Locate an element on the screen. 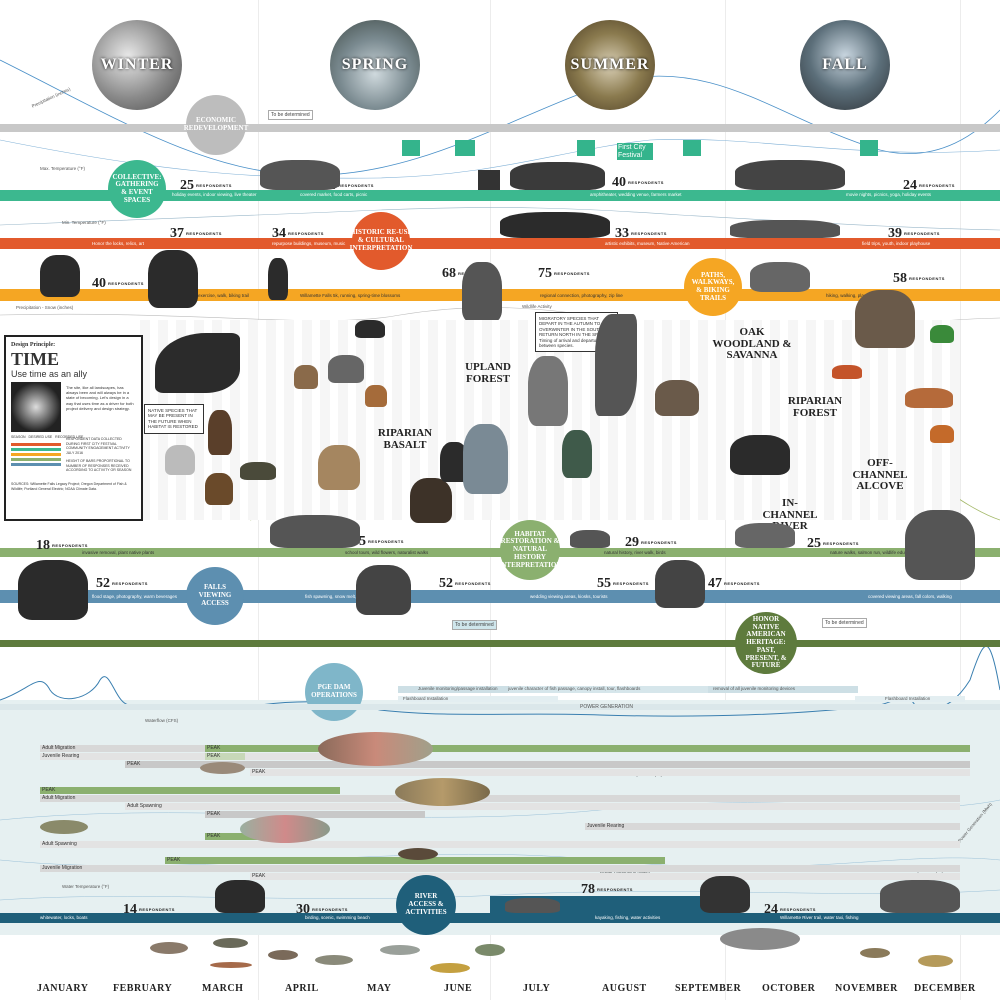  season-summer: SUMMER is located at coordinates (610, 65).